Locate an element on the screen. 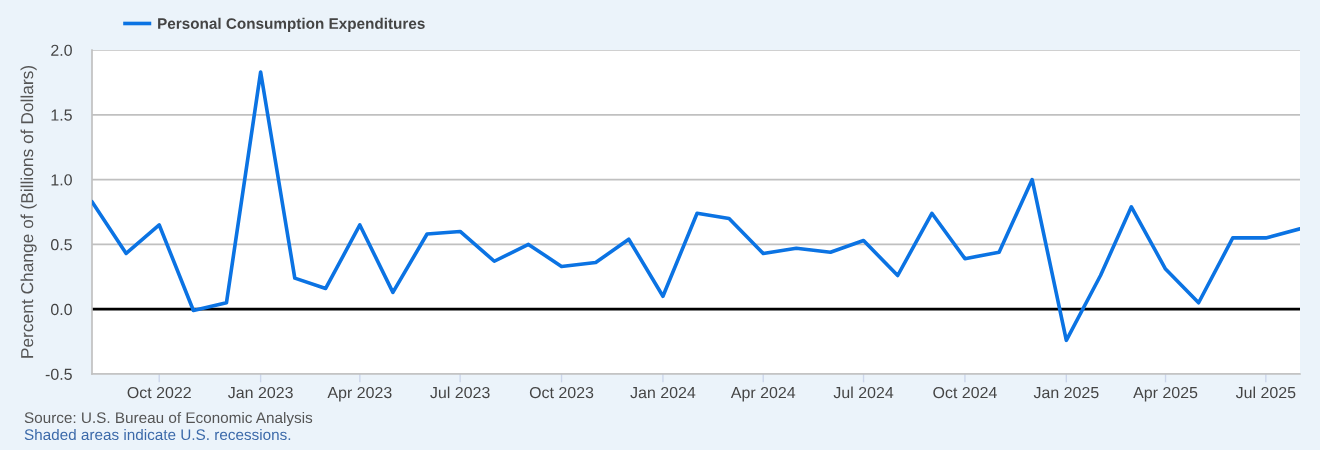 The height and width of the screenshot is (450, 1320). x-tick-label: Jul 2024 is located at coordinates (863, 392).